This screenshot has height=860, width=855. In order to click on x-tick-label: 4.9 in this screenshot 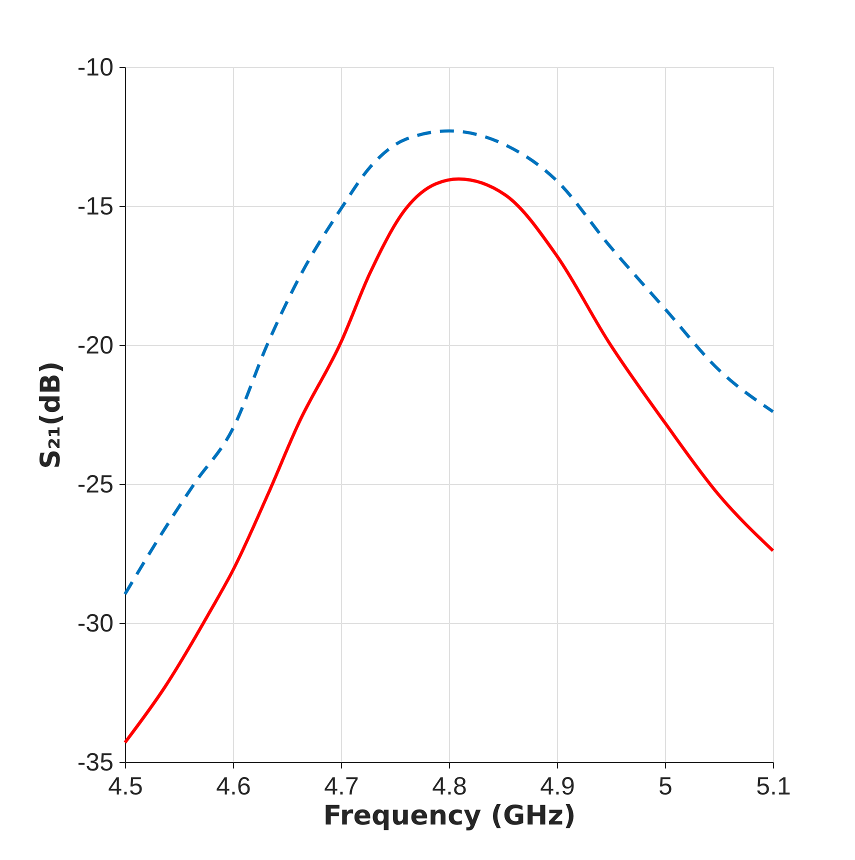, I will do `click(557, 786)`.